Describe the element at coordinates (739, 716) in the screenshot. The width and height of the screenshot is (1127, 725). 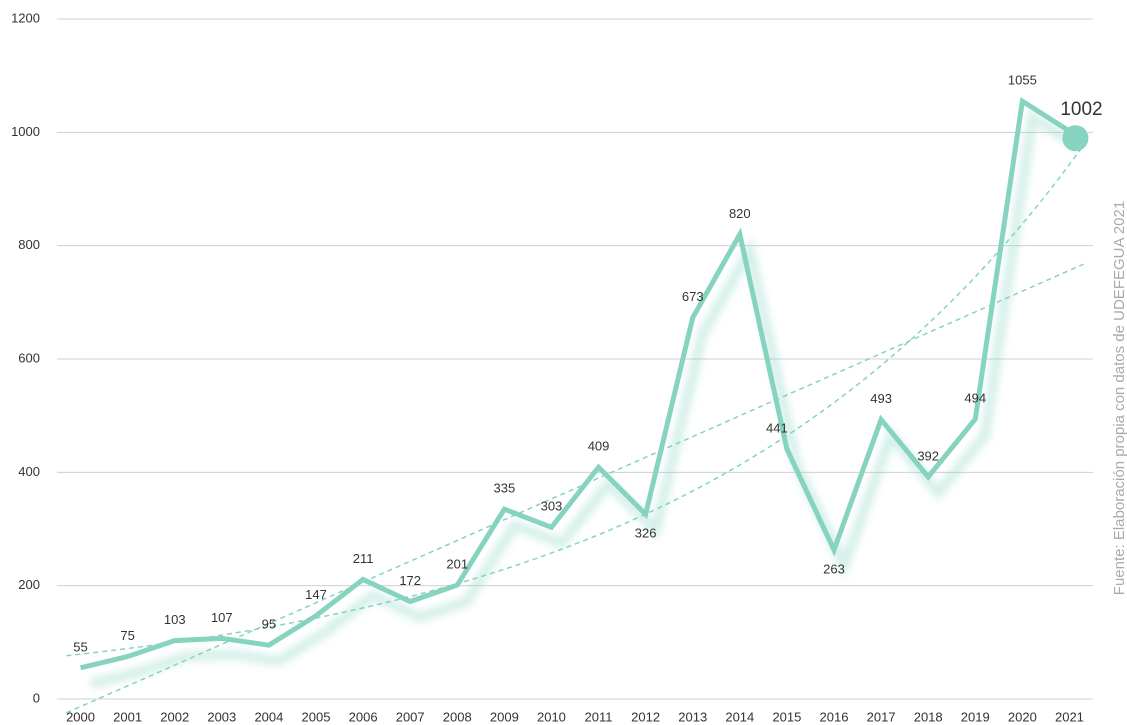
I see `x-tick-label: 2014` at that location.